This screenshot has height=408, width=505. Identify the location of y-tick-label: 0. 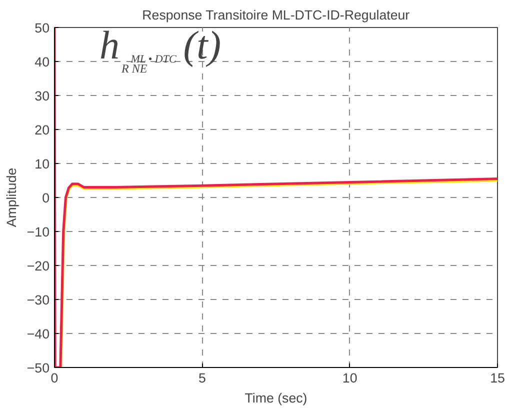
(46, 198).